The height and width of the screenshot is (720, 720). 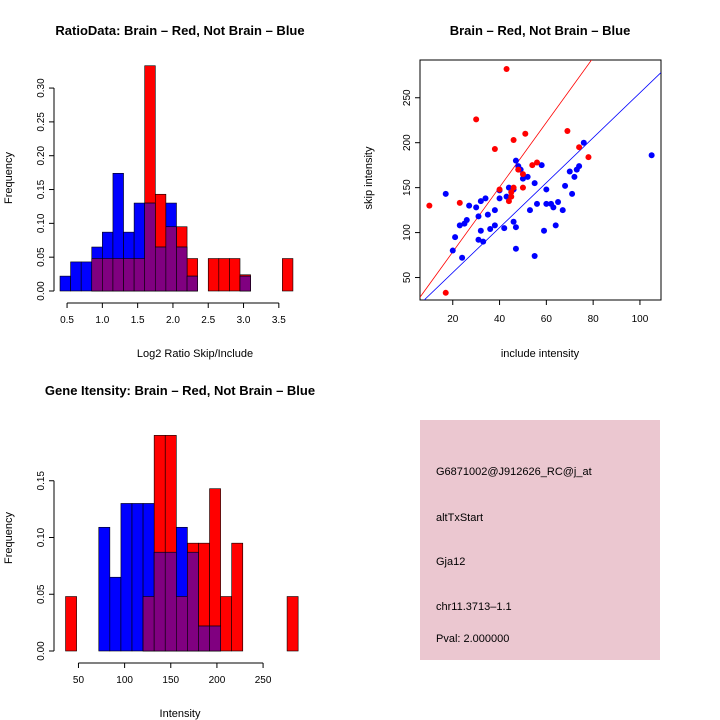 I want to click on scatter-x-axis-tick-label: 40, so click(x=500, y=319).